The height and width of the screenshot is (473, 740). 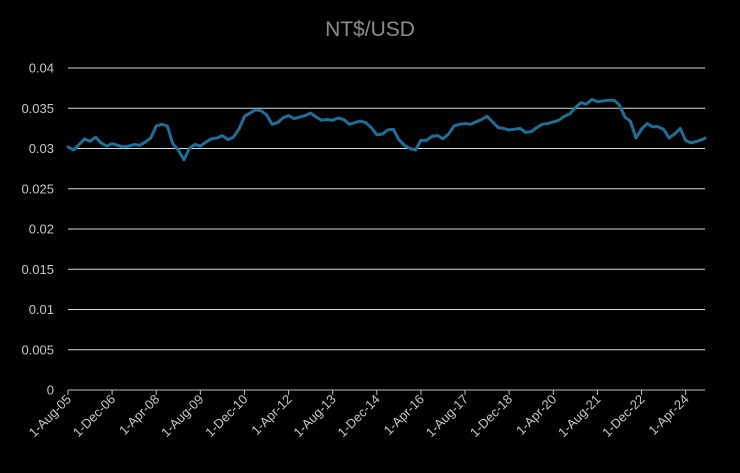 I want to click on y-tick-label: 0.03, so click(x=41, y=148).